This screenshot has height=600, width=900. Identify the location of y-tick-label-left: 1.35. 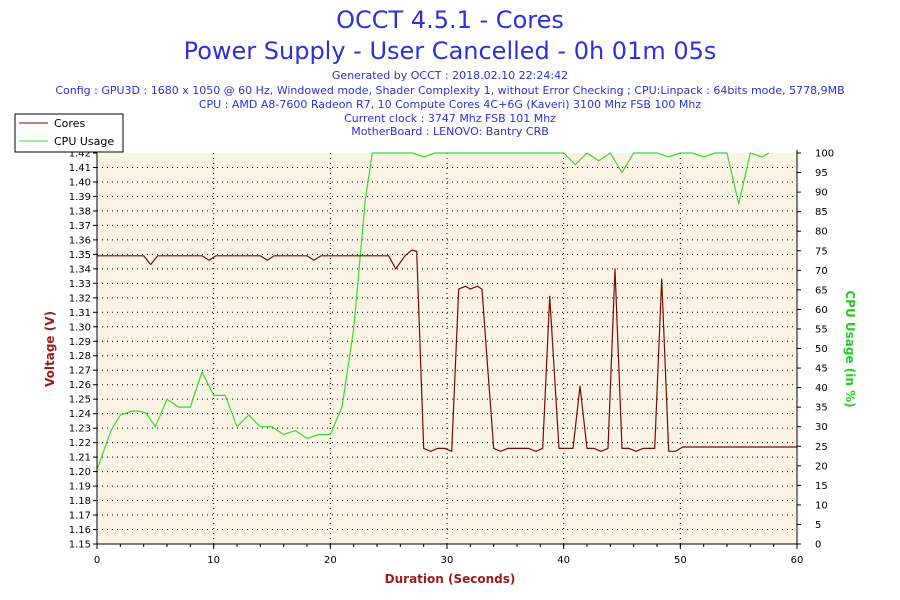
(80, 255).